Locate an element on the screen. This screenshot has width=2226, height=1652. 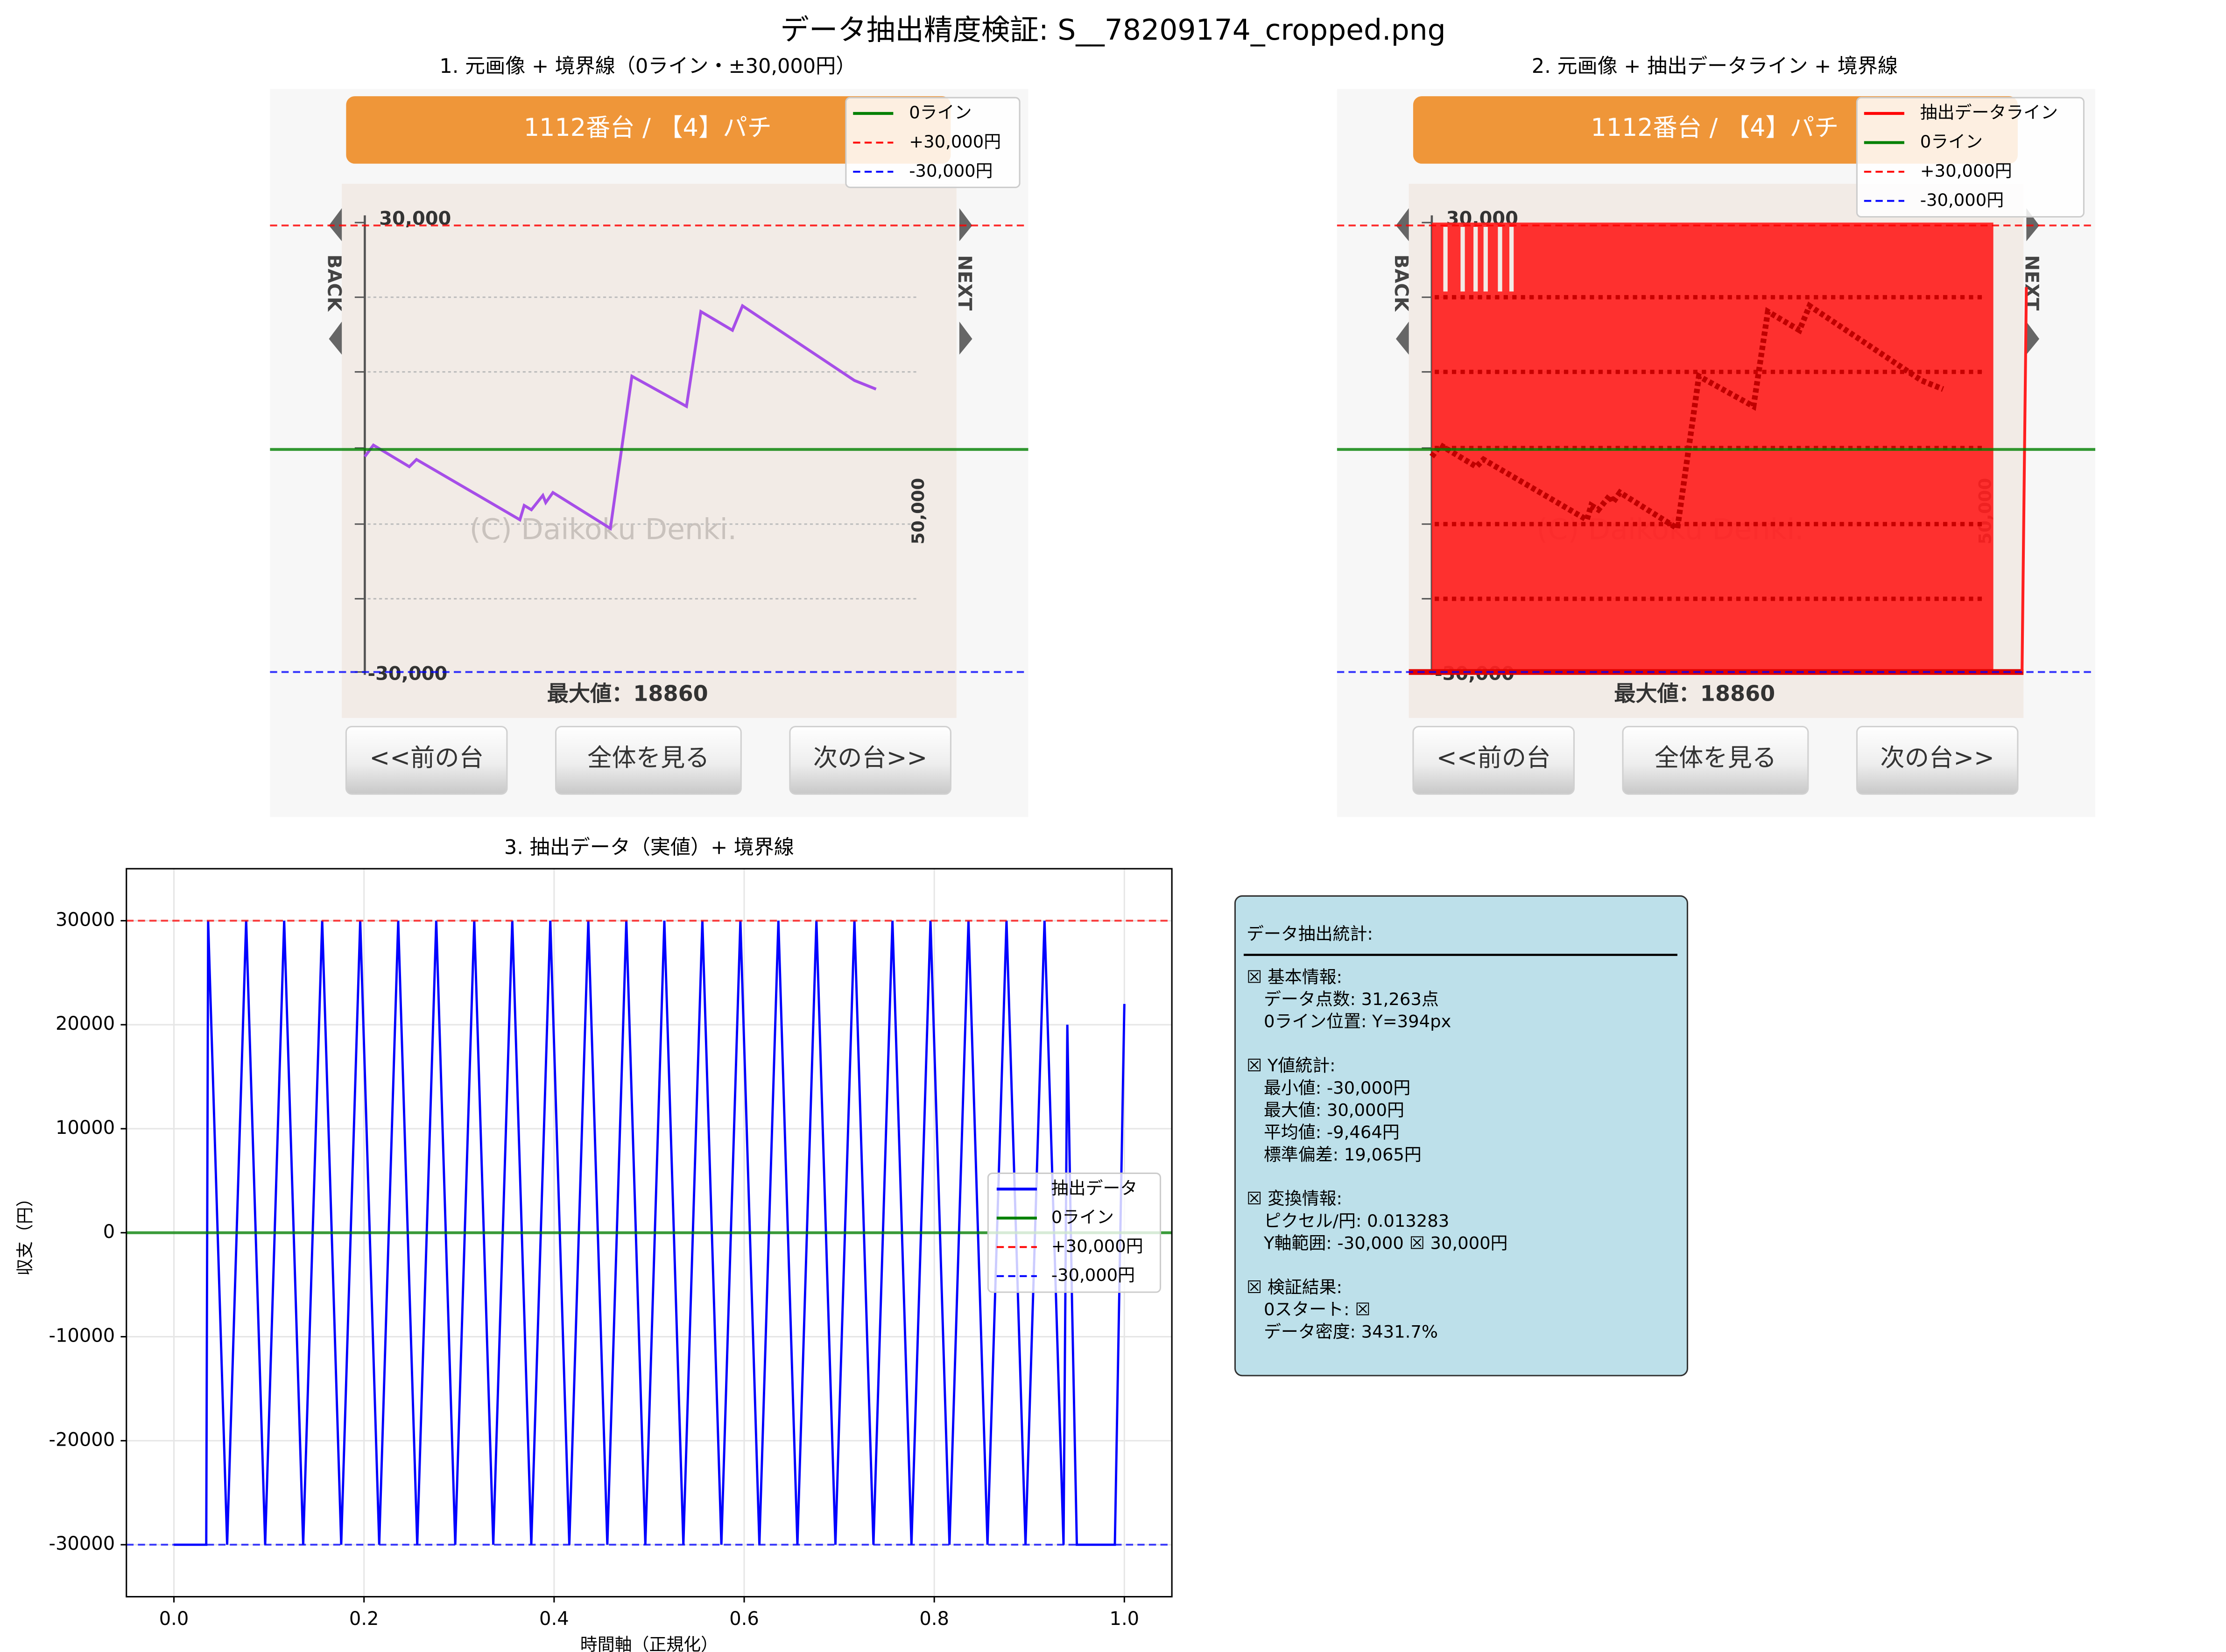
y-tick-label: -20000 is located at coordinates (82, 1439).